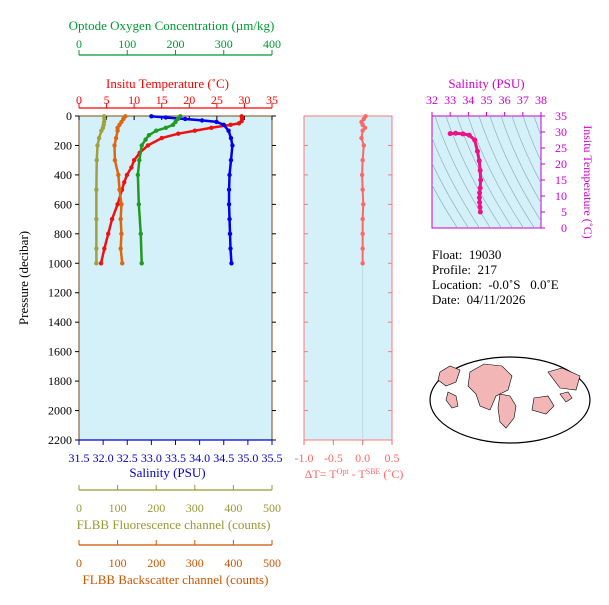  What do you see at coordinates (272, 458) in the screenshot?
I see `axis-tick-label: 35.5` at bounding box center [272, 458].